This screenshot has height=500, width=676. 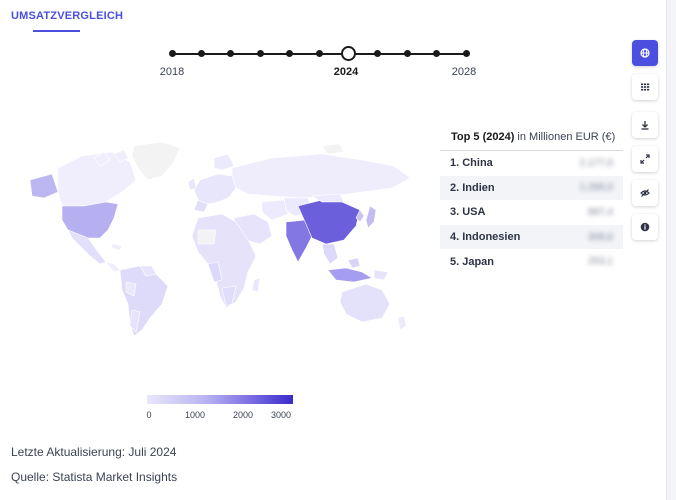 What do you see at coordinates (90, 220) in the screenshot?
I see `map-region-usa` at bounding box center [90, 220].